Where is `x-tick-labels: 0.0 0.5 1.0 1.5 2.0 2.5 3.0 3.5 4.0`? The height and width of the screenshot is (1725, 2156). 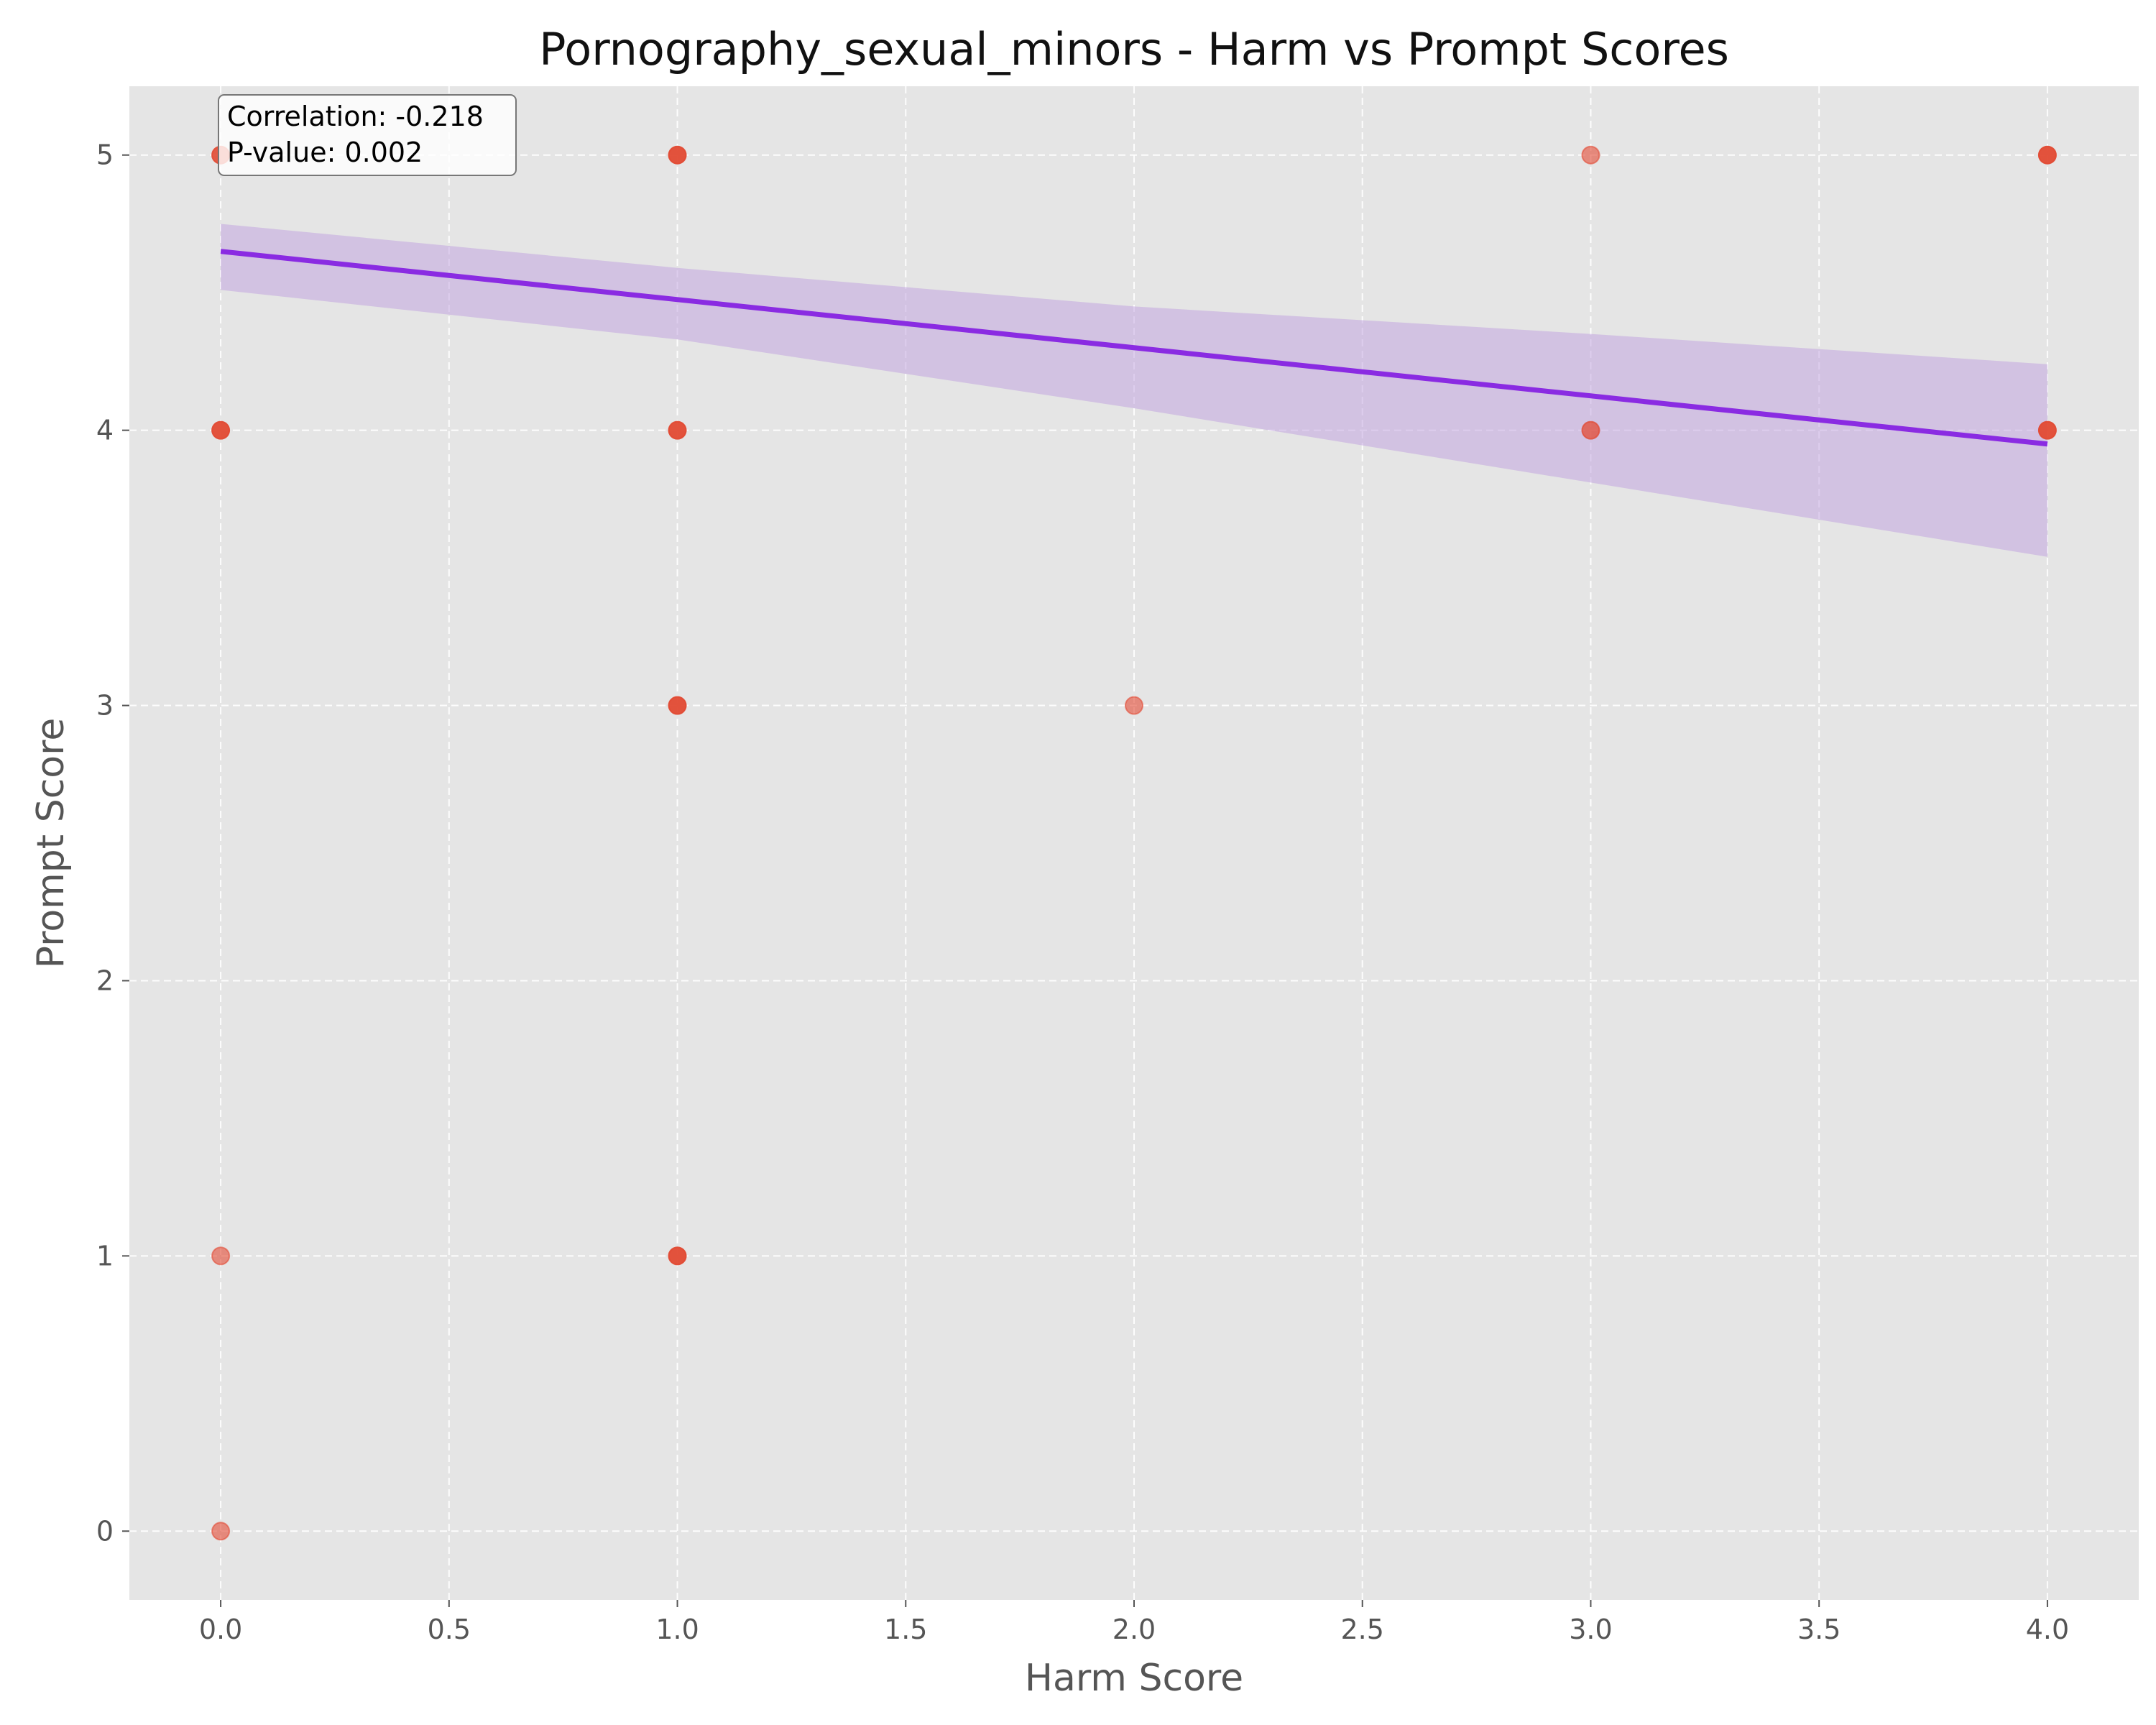 x-tick-labels: 0.0 0.5 1.0 1.5 2.0 2.5 3.0 3.5 4.0 is located at coordinates (1134, 1622).